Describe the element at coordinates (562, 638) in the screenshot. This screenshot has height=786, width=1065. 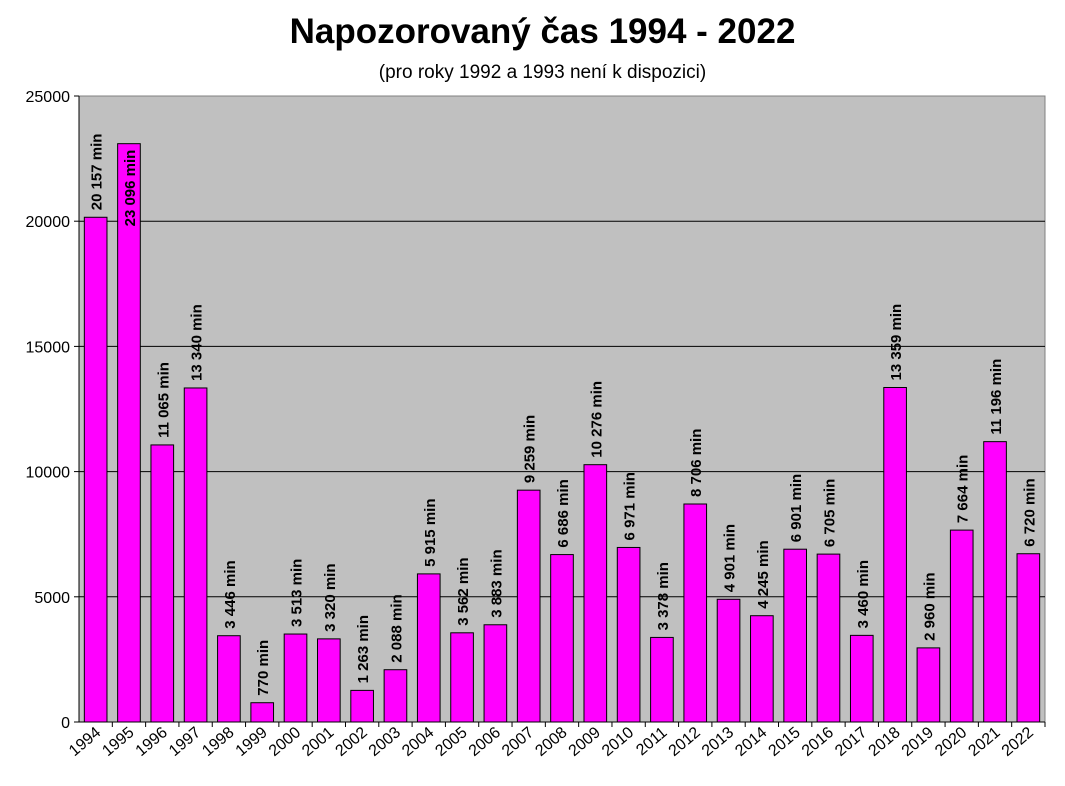
I see `bar-2008` at that location.